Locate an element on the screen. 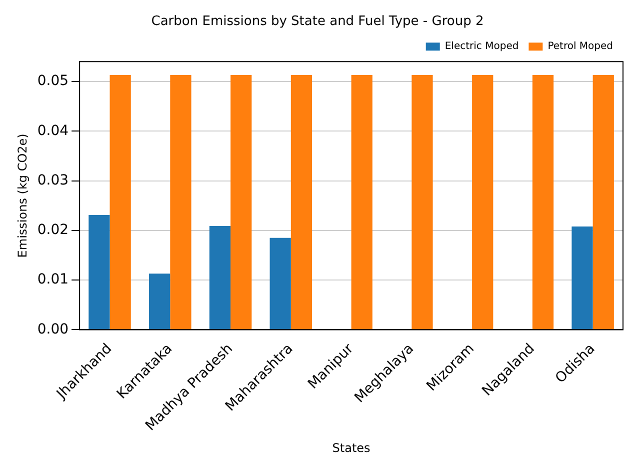 This screenshot has width=637, height=470. y-tick-label: 0.05 is located at coordinates (53, 81).